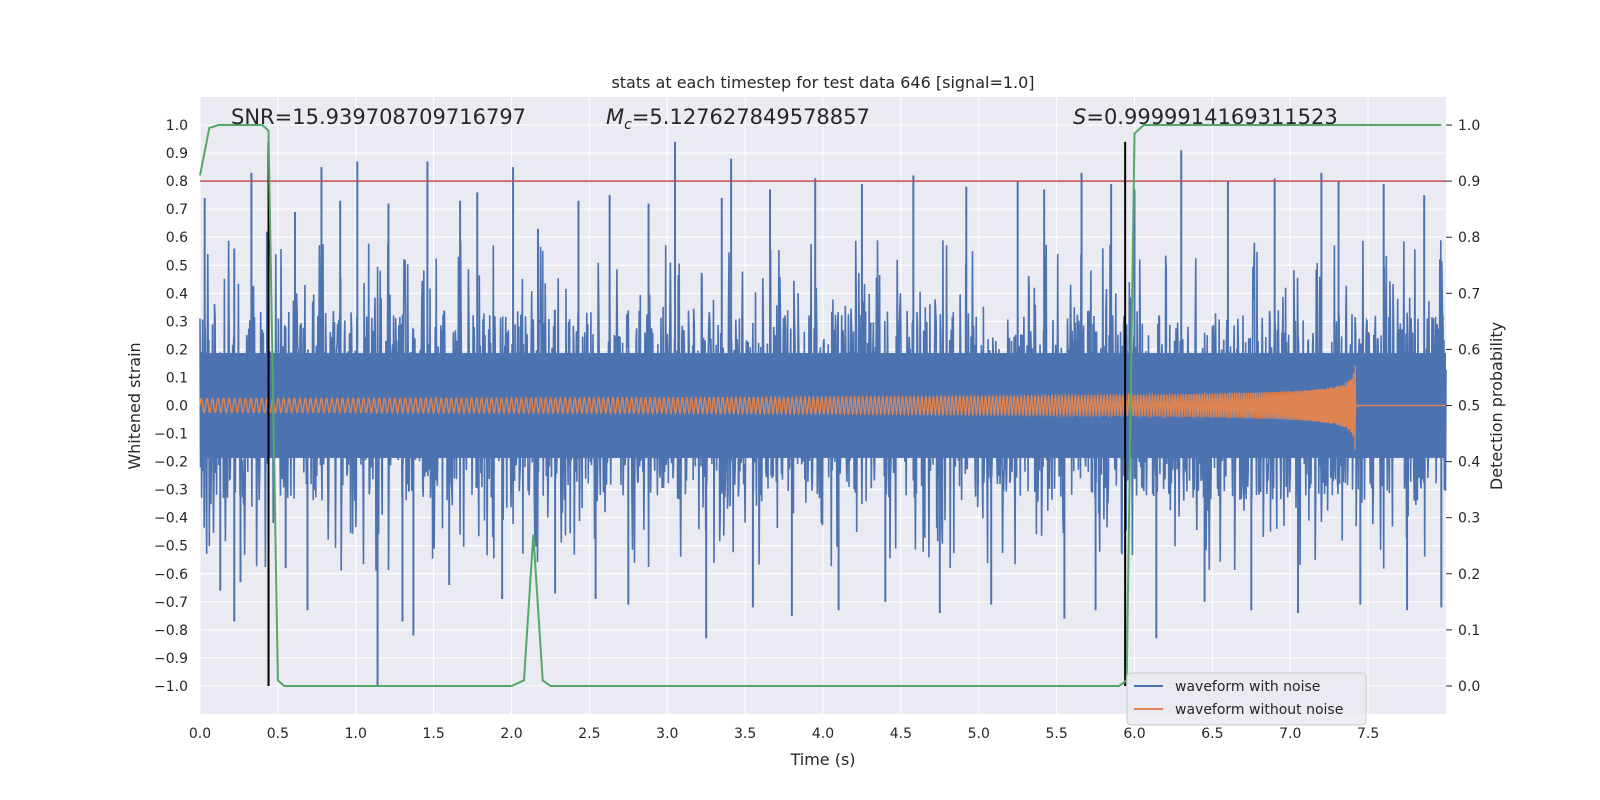  Describe the element at coordinates (171, 519) in the screenshot. I see `y-tick-label-14: −0.4` at that location.